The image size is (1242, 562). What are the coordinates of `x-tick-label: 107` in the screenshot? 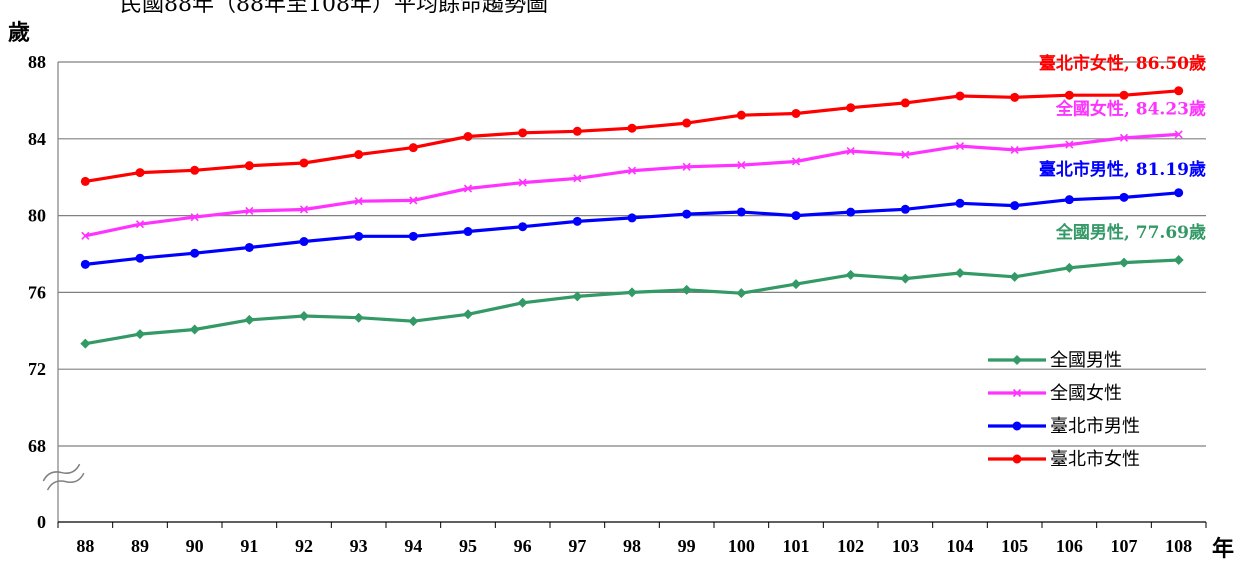 It's located at (1124, 546).